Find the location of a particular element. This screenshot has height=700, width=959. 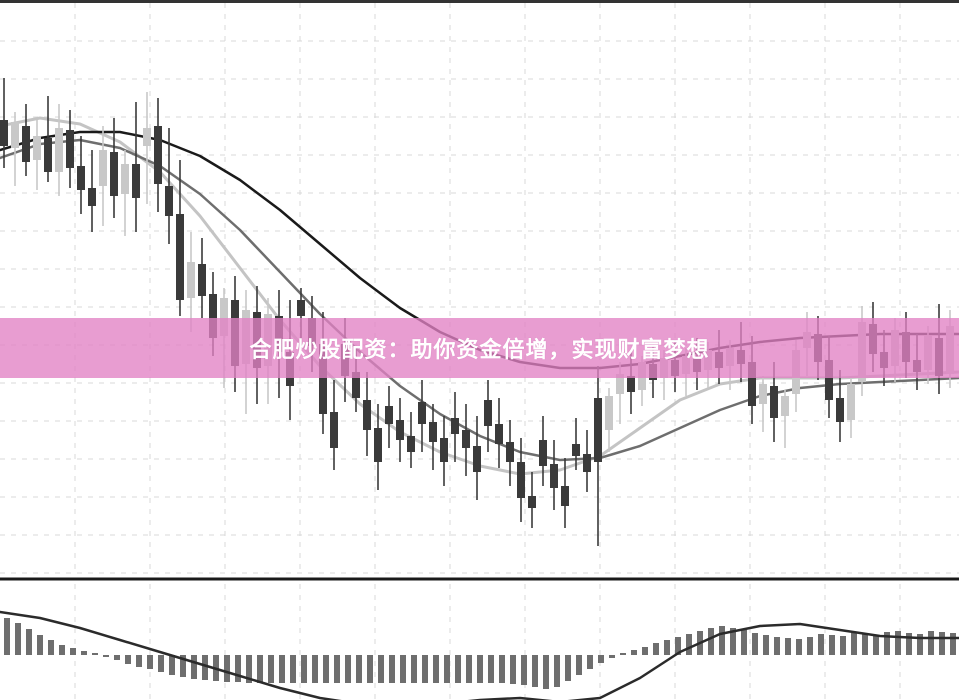

promo-banner-text: 合肥炒股配资：助你资金倍增，实现财富梦想 is located at coordinates (479, 350).